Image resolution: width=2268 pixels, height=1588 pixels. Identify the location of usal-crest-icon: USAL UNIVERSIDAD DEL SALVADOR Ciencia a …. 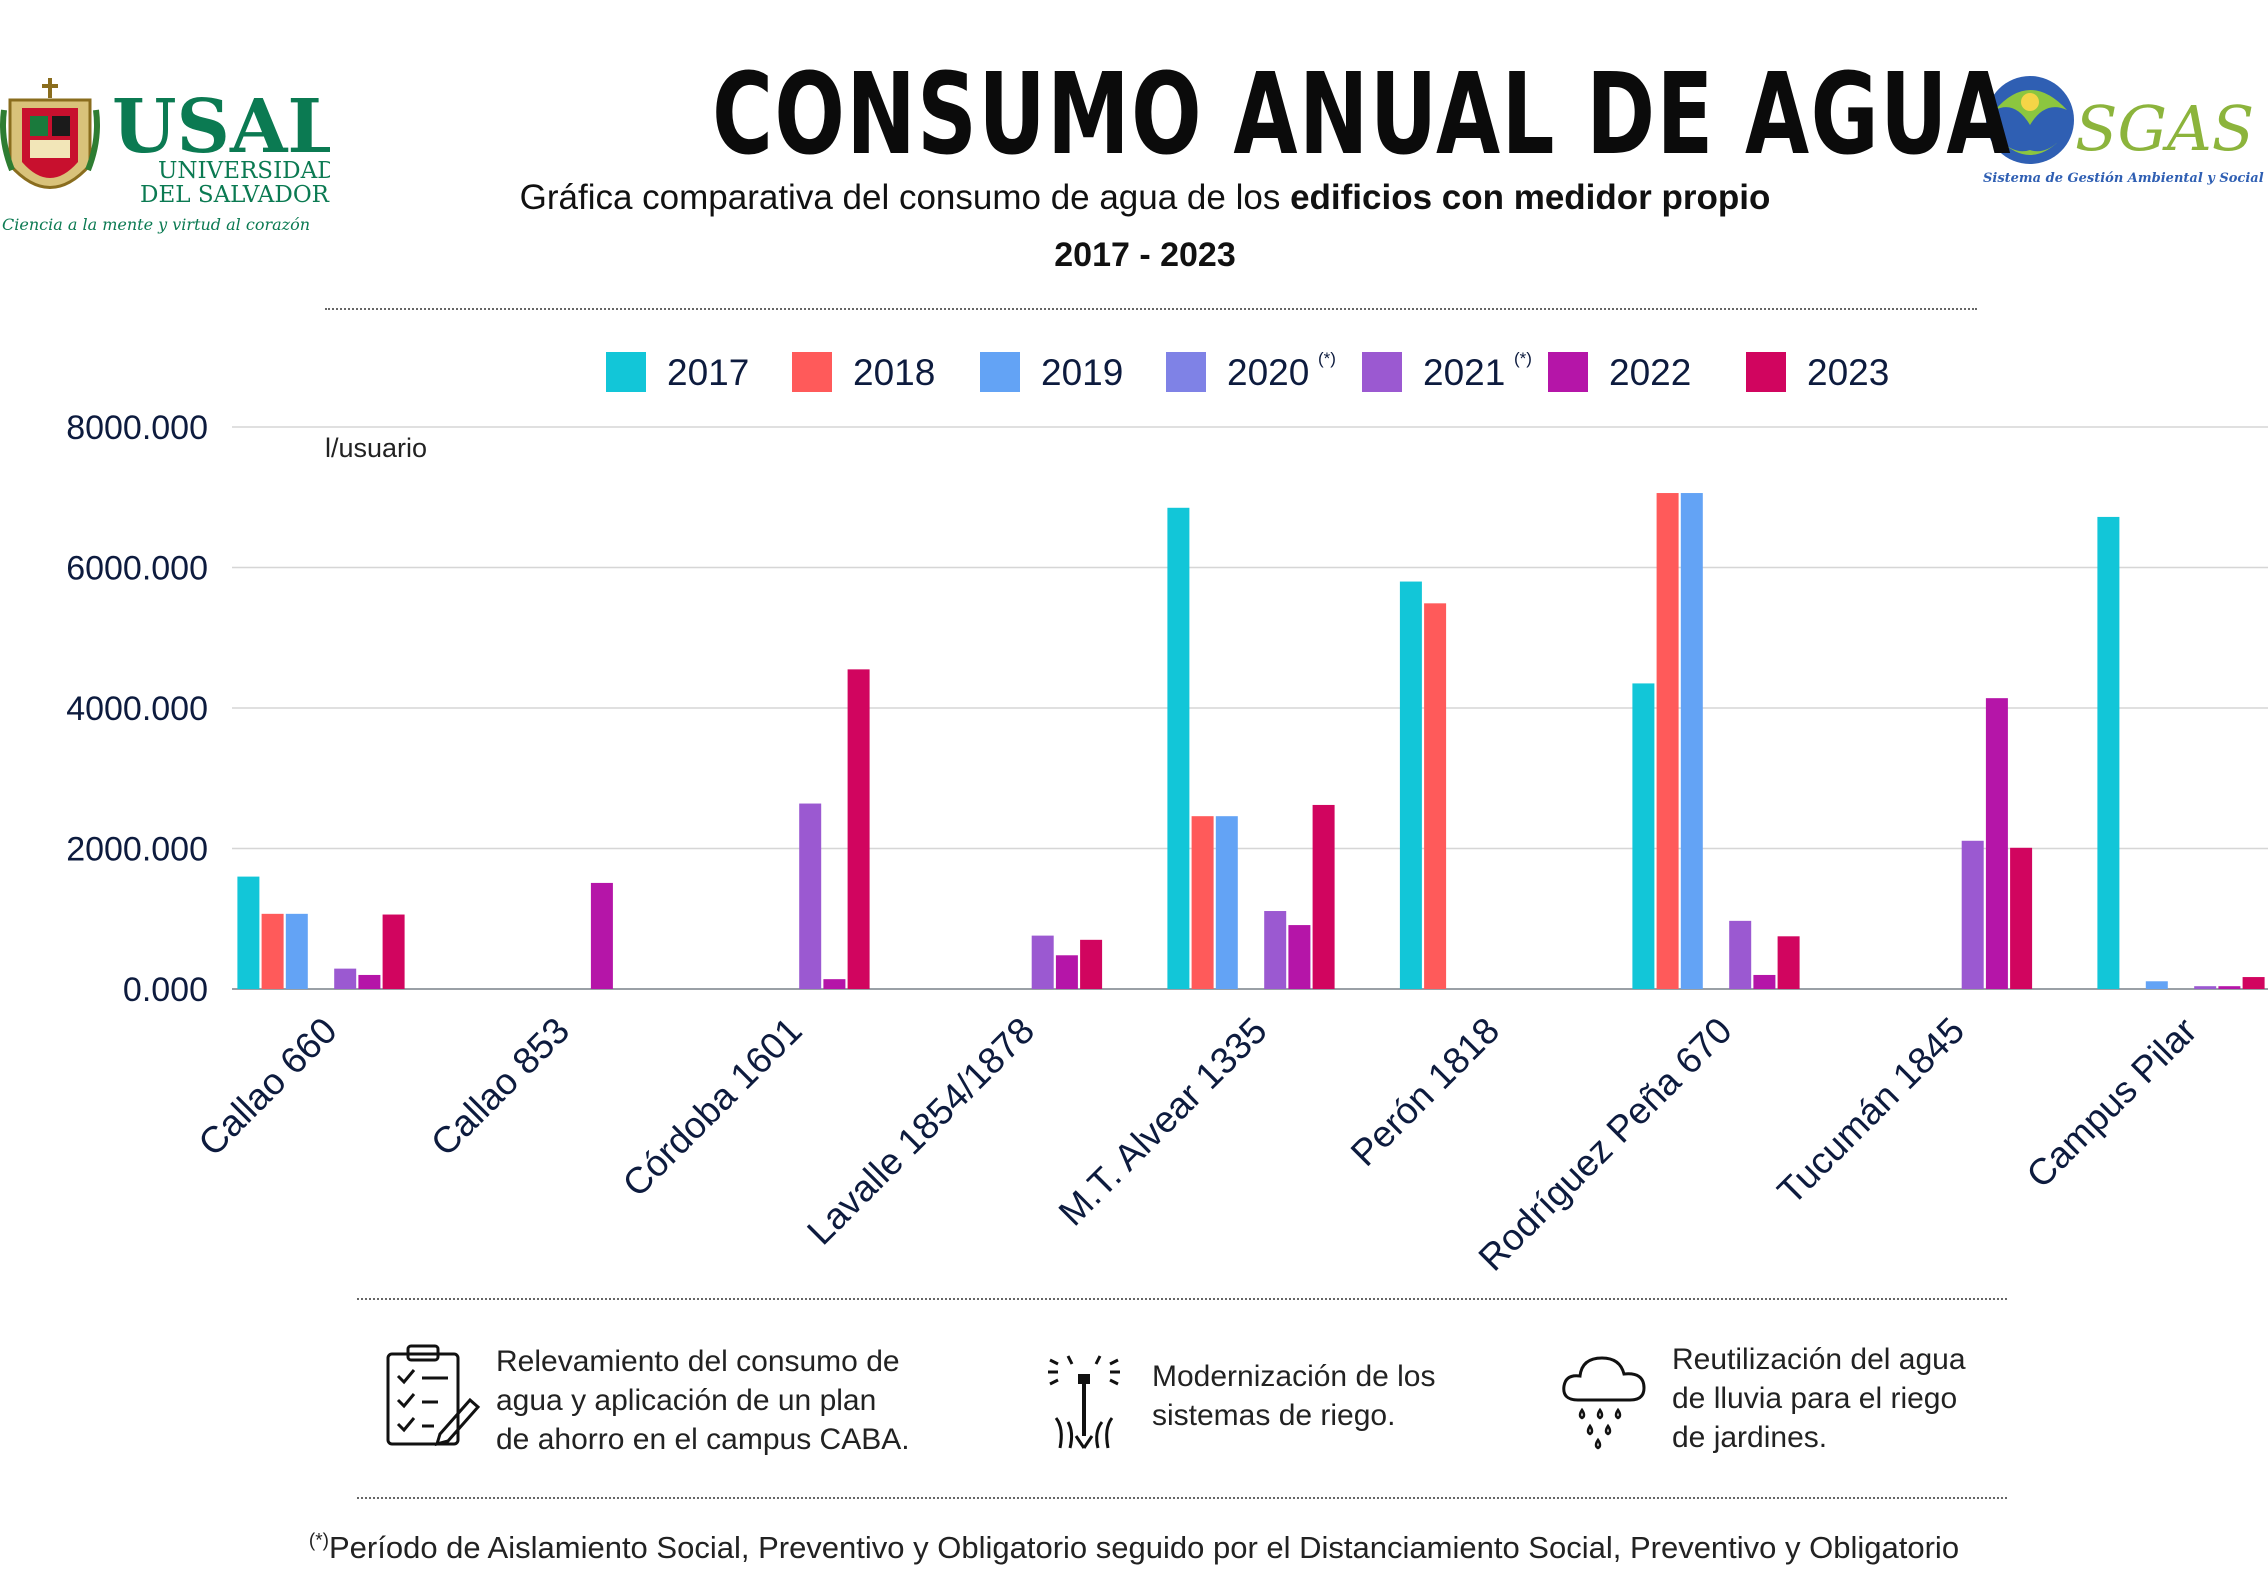
(169, 156).